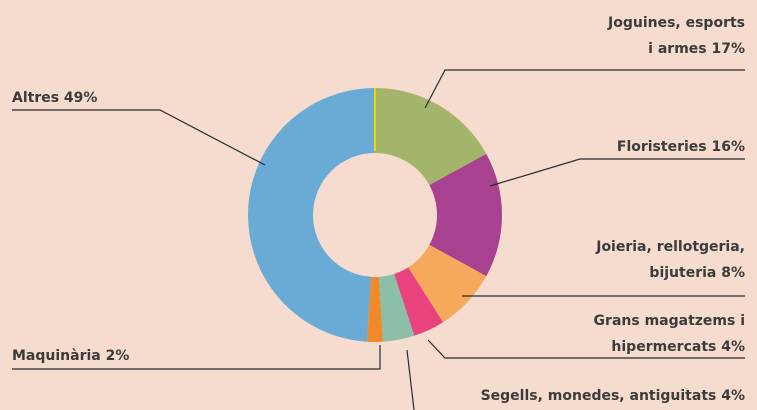 This screenshot has width=757, height=410. Describe the element at coordinates (697, 273) in the screenshot. I see `slice-label: bijuteria 8%` at that location.